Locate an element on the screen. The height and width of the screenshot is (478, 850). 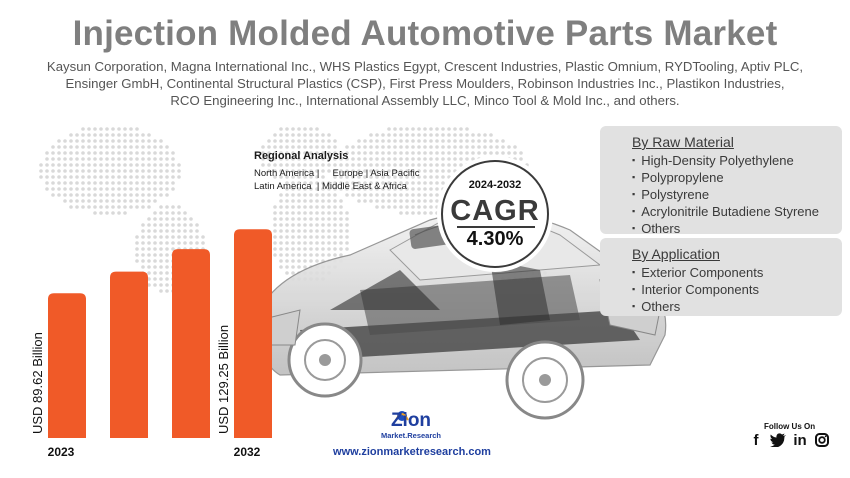
page-title: Injection Molded Automotive Parts Market is located at coordinates (425, 33).